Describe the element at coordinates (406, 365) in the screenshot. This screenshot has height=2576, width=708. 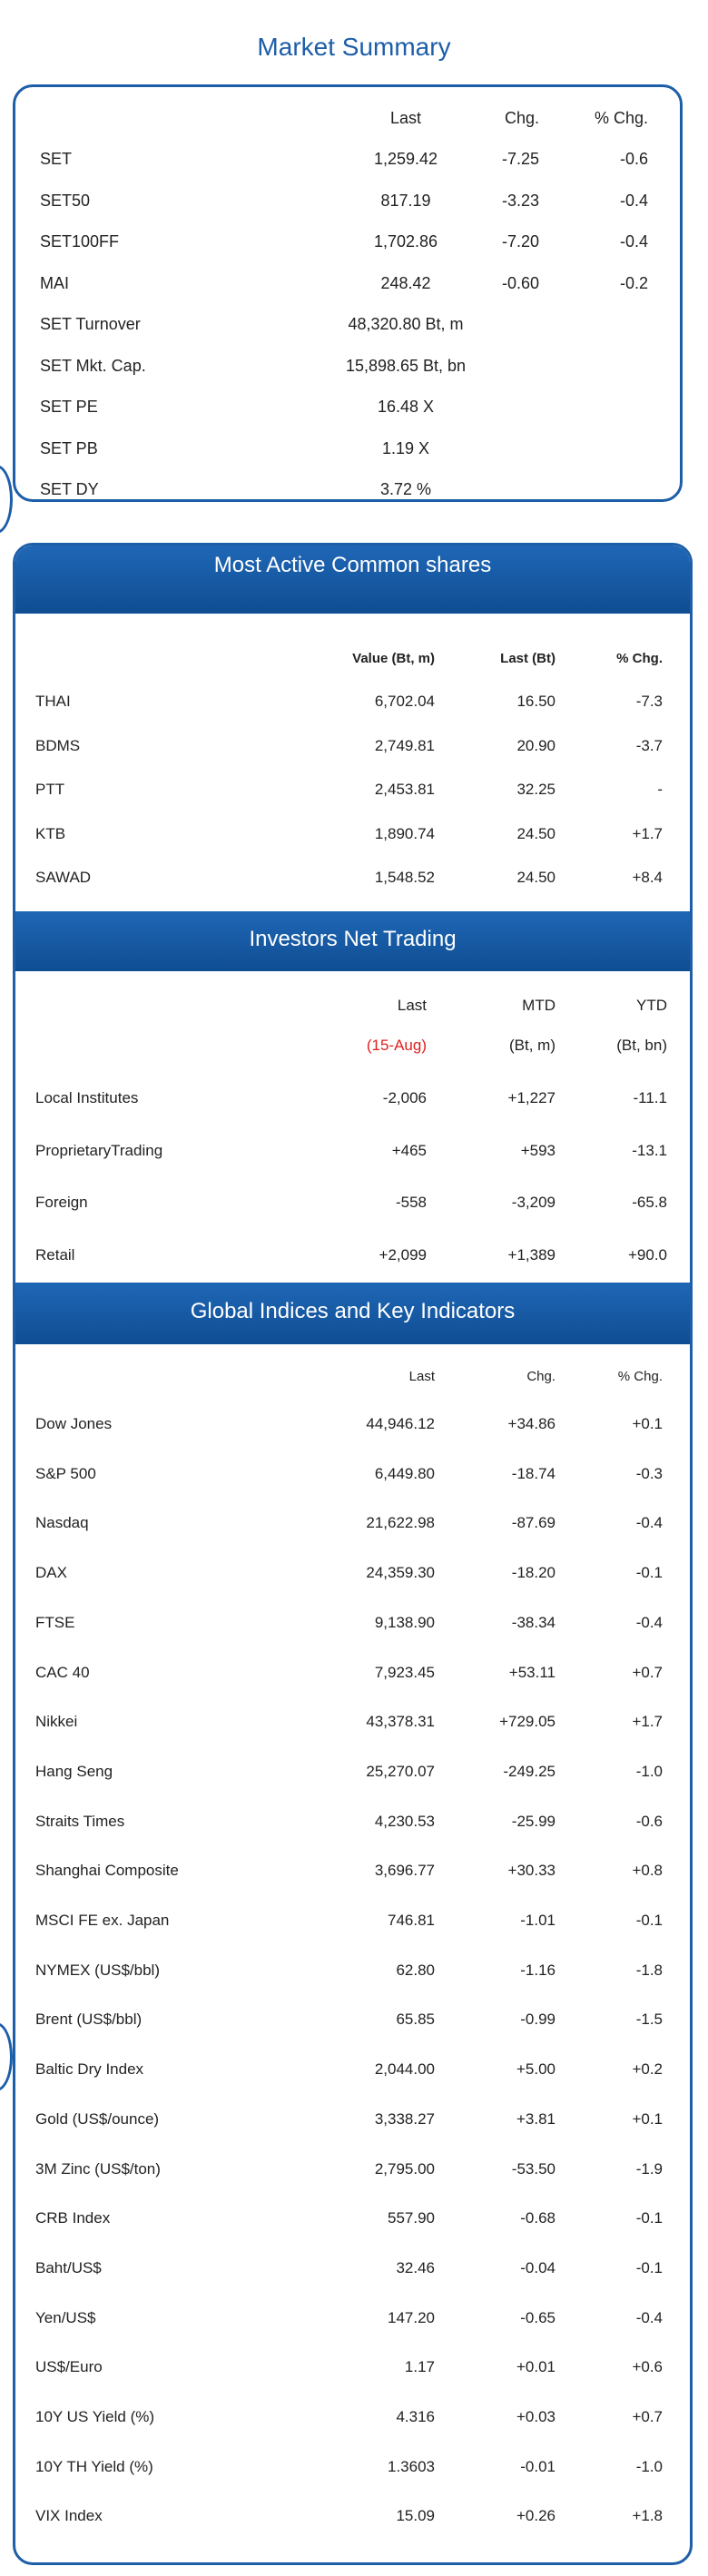
I see `cell-last: 15,898.65 Bt, bn` at that location.